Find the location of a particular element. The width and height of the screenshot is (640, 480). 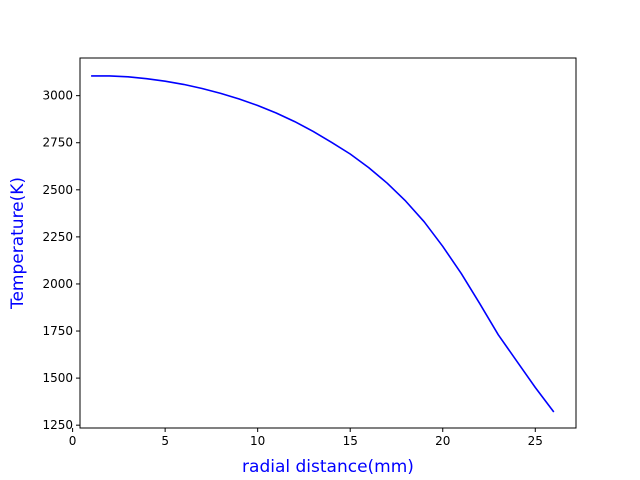

y-tick-label: 2500 is located at coordinates (57, 190).